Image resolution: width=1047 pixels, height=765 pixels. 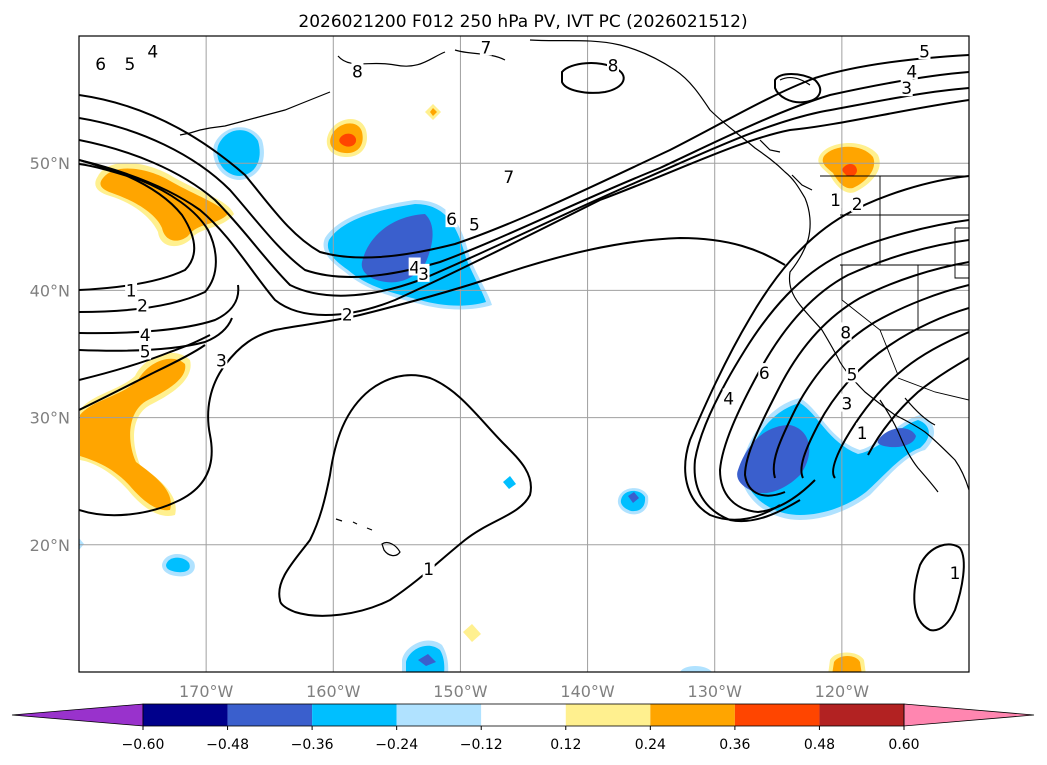 I want to click on x-tick-label: 120°W, so click(x=842, y=691).